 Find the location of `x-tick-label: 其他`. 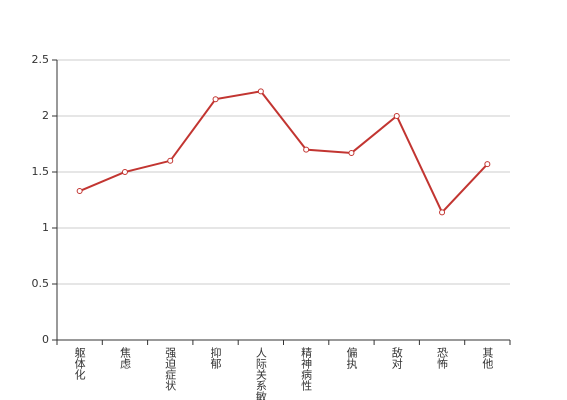

x-tick-label: 其他 is located at coordinates (487, 358).